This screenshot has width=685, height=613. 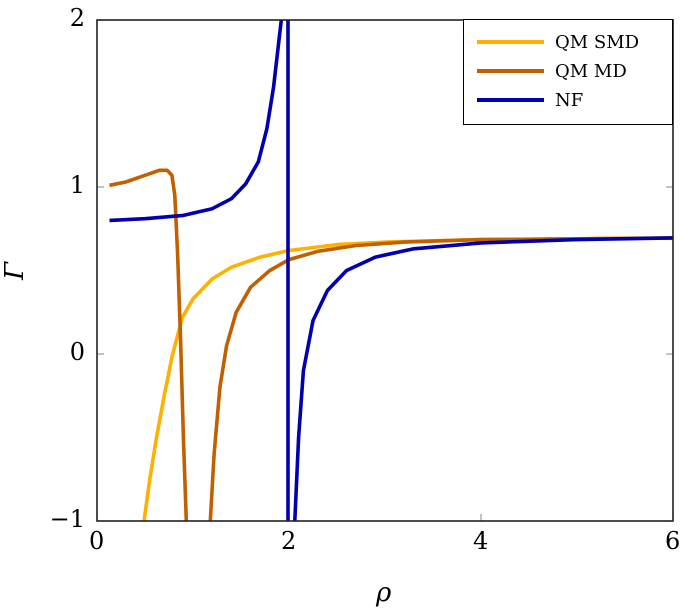 What do you see at coordinates (77, 185) in the screenshot?
I see `y-tick-label: 1` at bounding box center [77, 185].